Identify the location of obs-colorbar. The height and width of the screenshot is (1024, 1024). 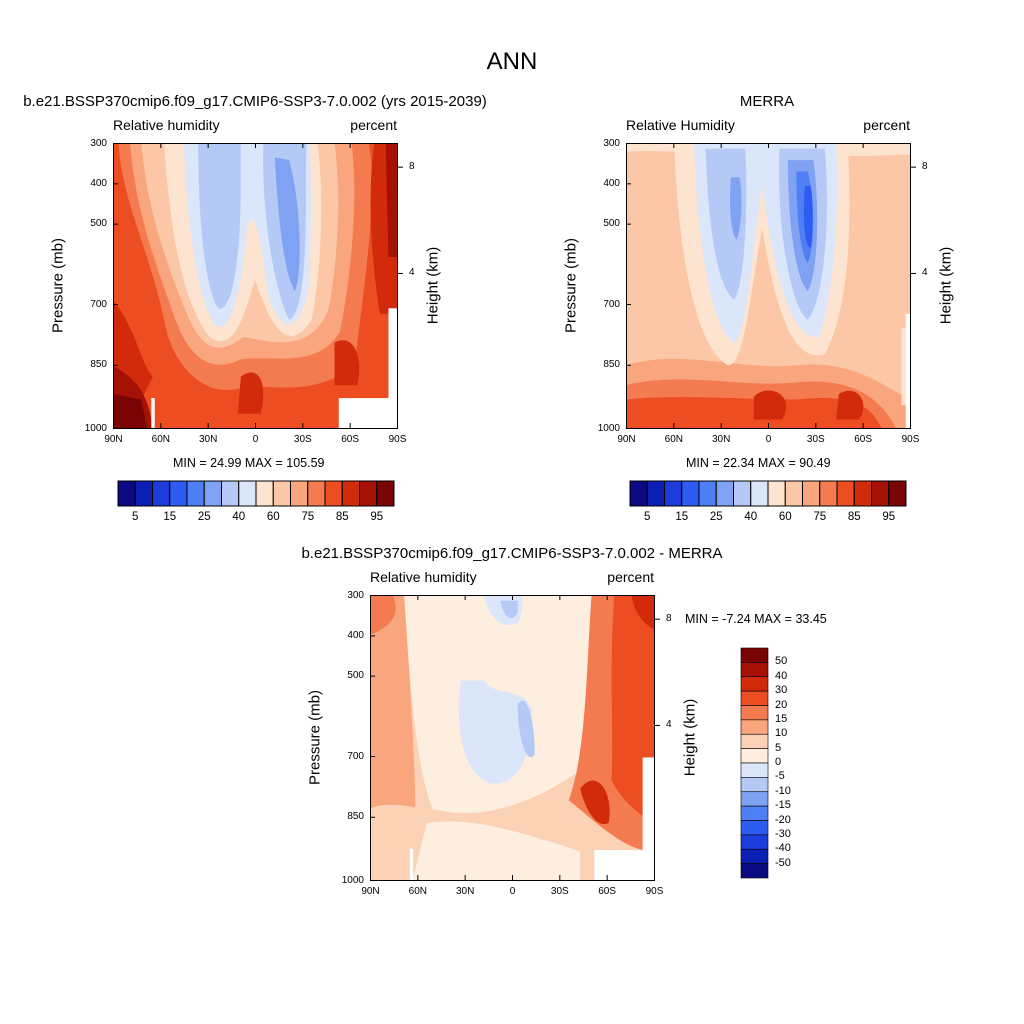
(768, 493).